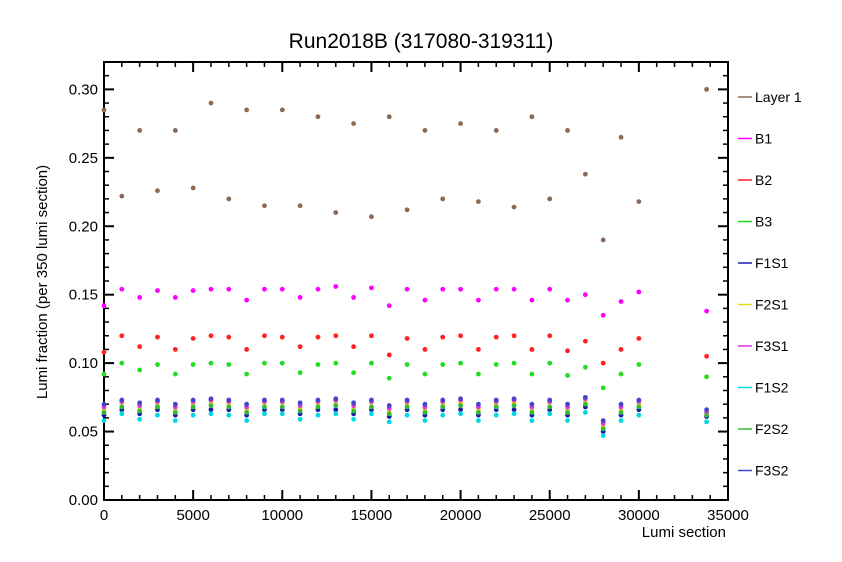  I want to click on x-axis-title: Lumi section, so click(684, 532).